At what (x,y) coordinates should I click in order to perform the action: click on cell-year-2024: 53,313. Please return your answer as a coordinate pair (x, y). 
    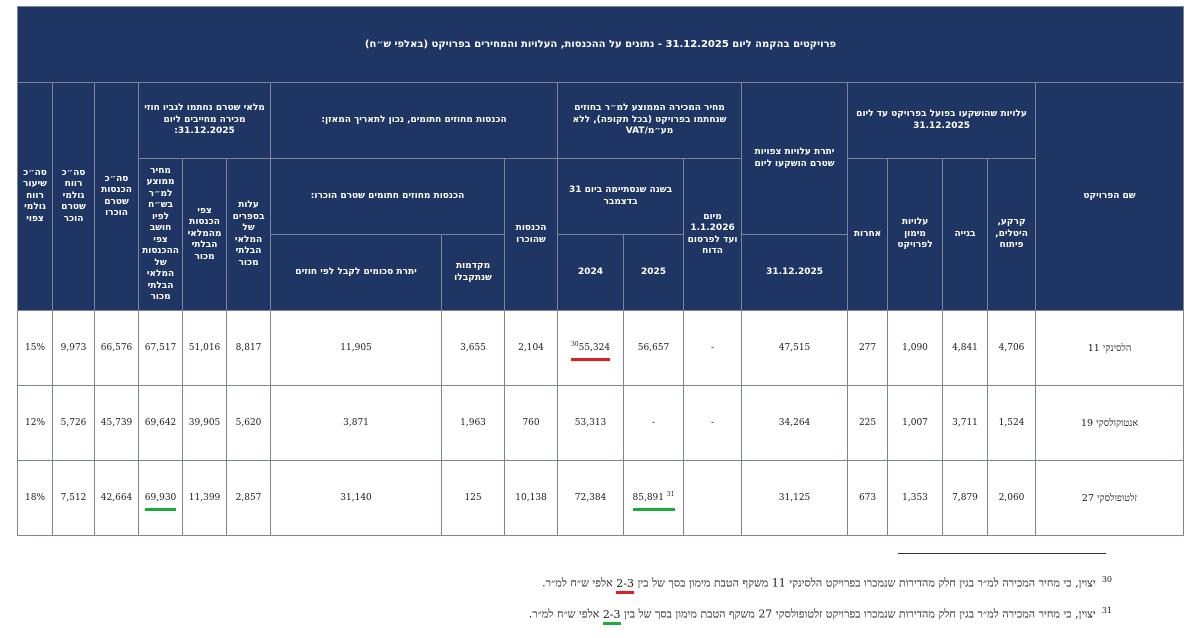
    Looking at the image, I should click on (591, 423).